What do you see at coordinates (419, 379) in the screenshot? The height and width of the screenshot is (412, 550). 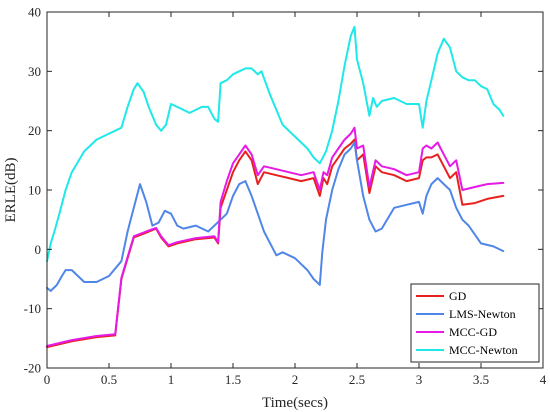 I see `x-tick-label: 3` at bounding box center [419, 379].